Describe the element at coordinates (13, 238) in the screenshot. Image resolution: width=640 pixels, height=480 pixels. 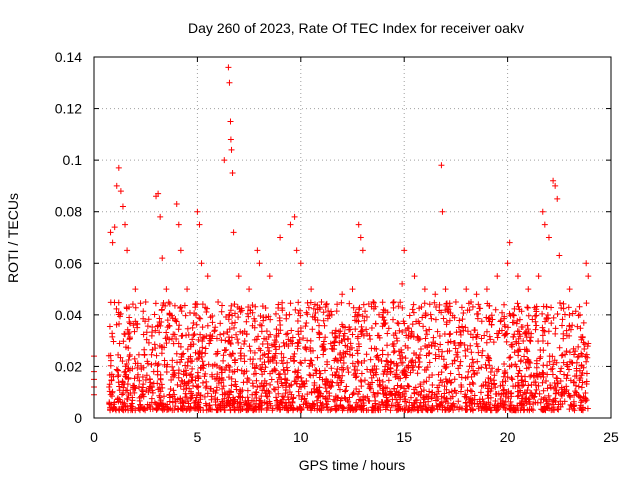
I see `y-axis-label: ROTI / TECUs` at that location.